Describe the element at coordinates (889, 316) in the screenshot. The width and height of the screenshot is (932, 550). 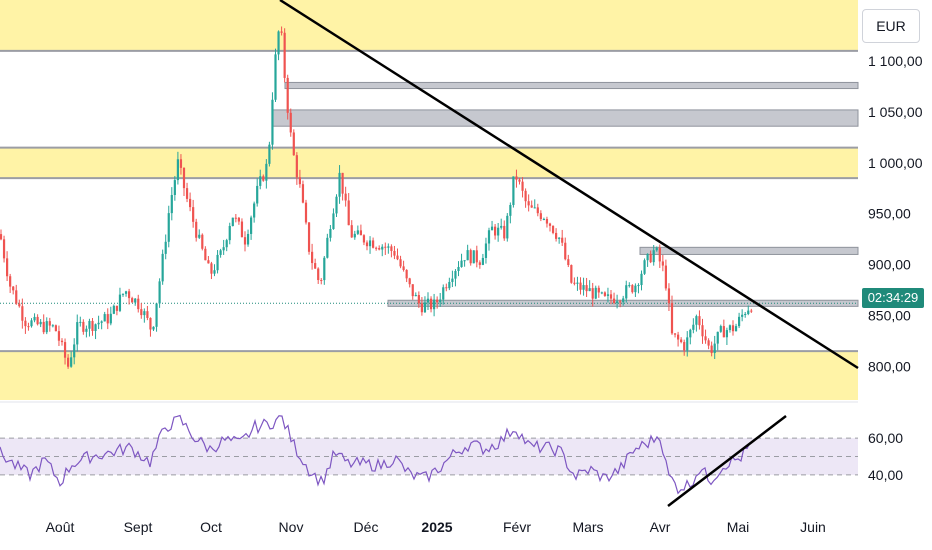
I see `price-tick-label: 850,00` at that location.